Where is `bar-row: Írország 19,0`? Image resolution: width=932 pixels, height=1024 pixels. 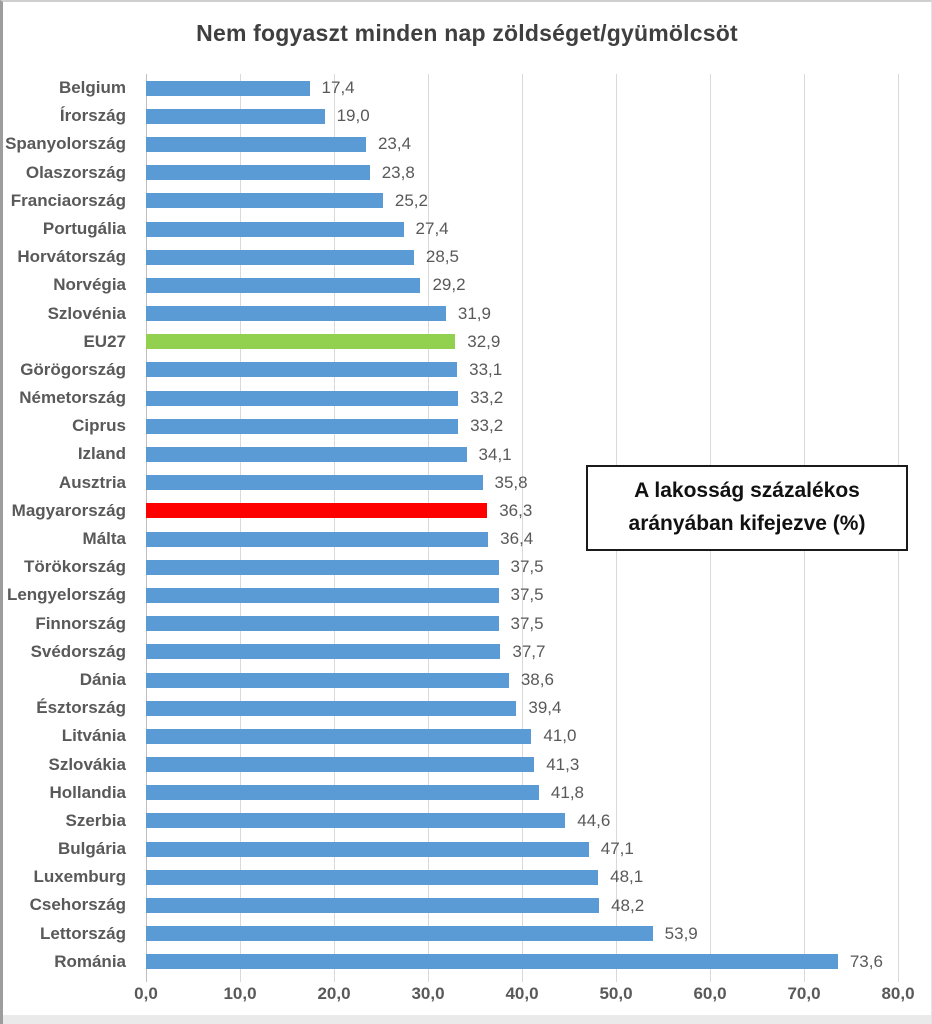
bar-row: Írország 19,0 is located at coordinates (479, 116).